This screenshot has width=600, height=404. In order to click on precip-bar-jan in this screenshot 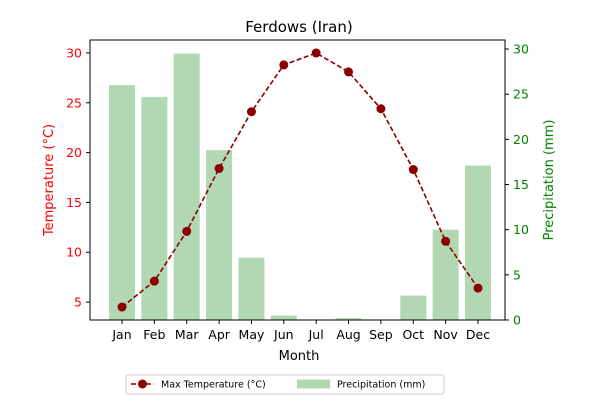, I will do `click(122, 203)`.